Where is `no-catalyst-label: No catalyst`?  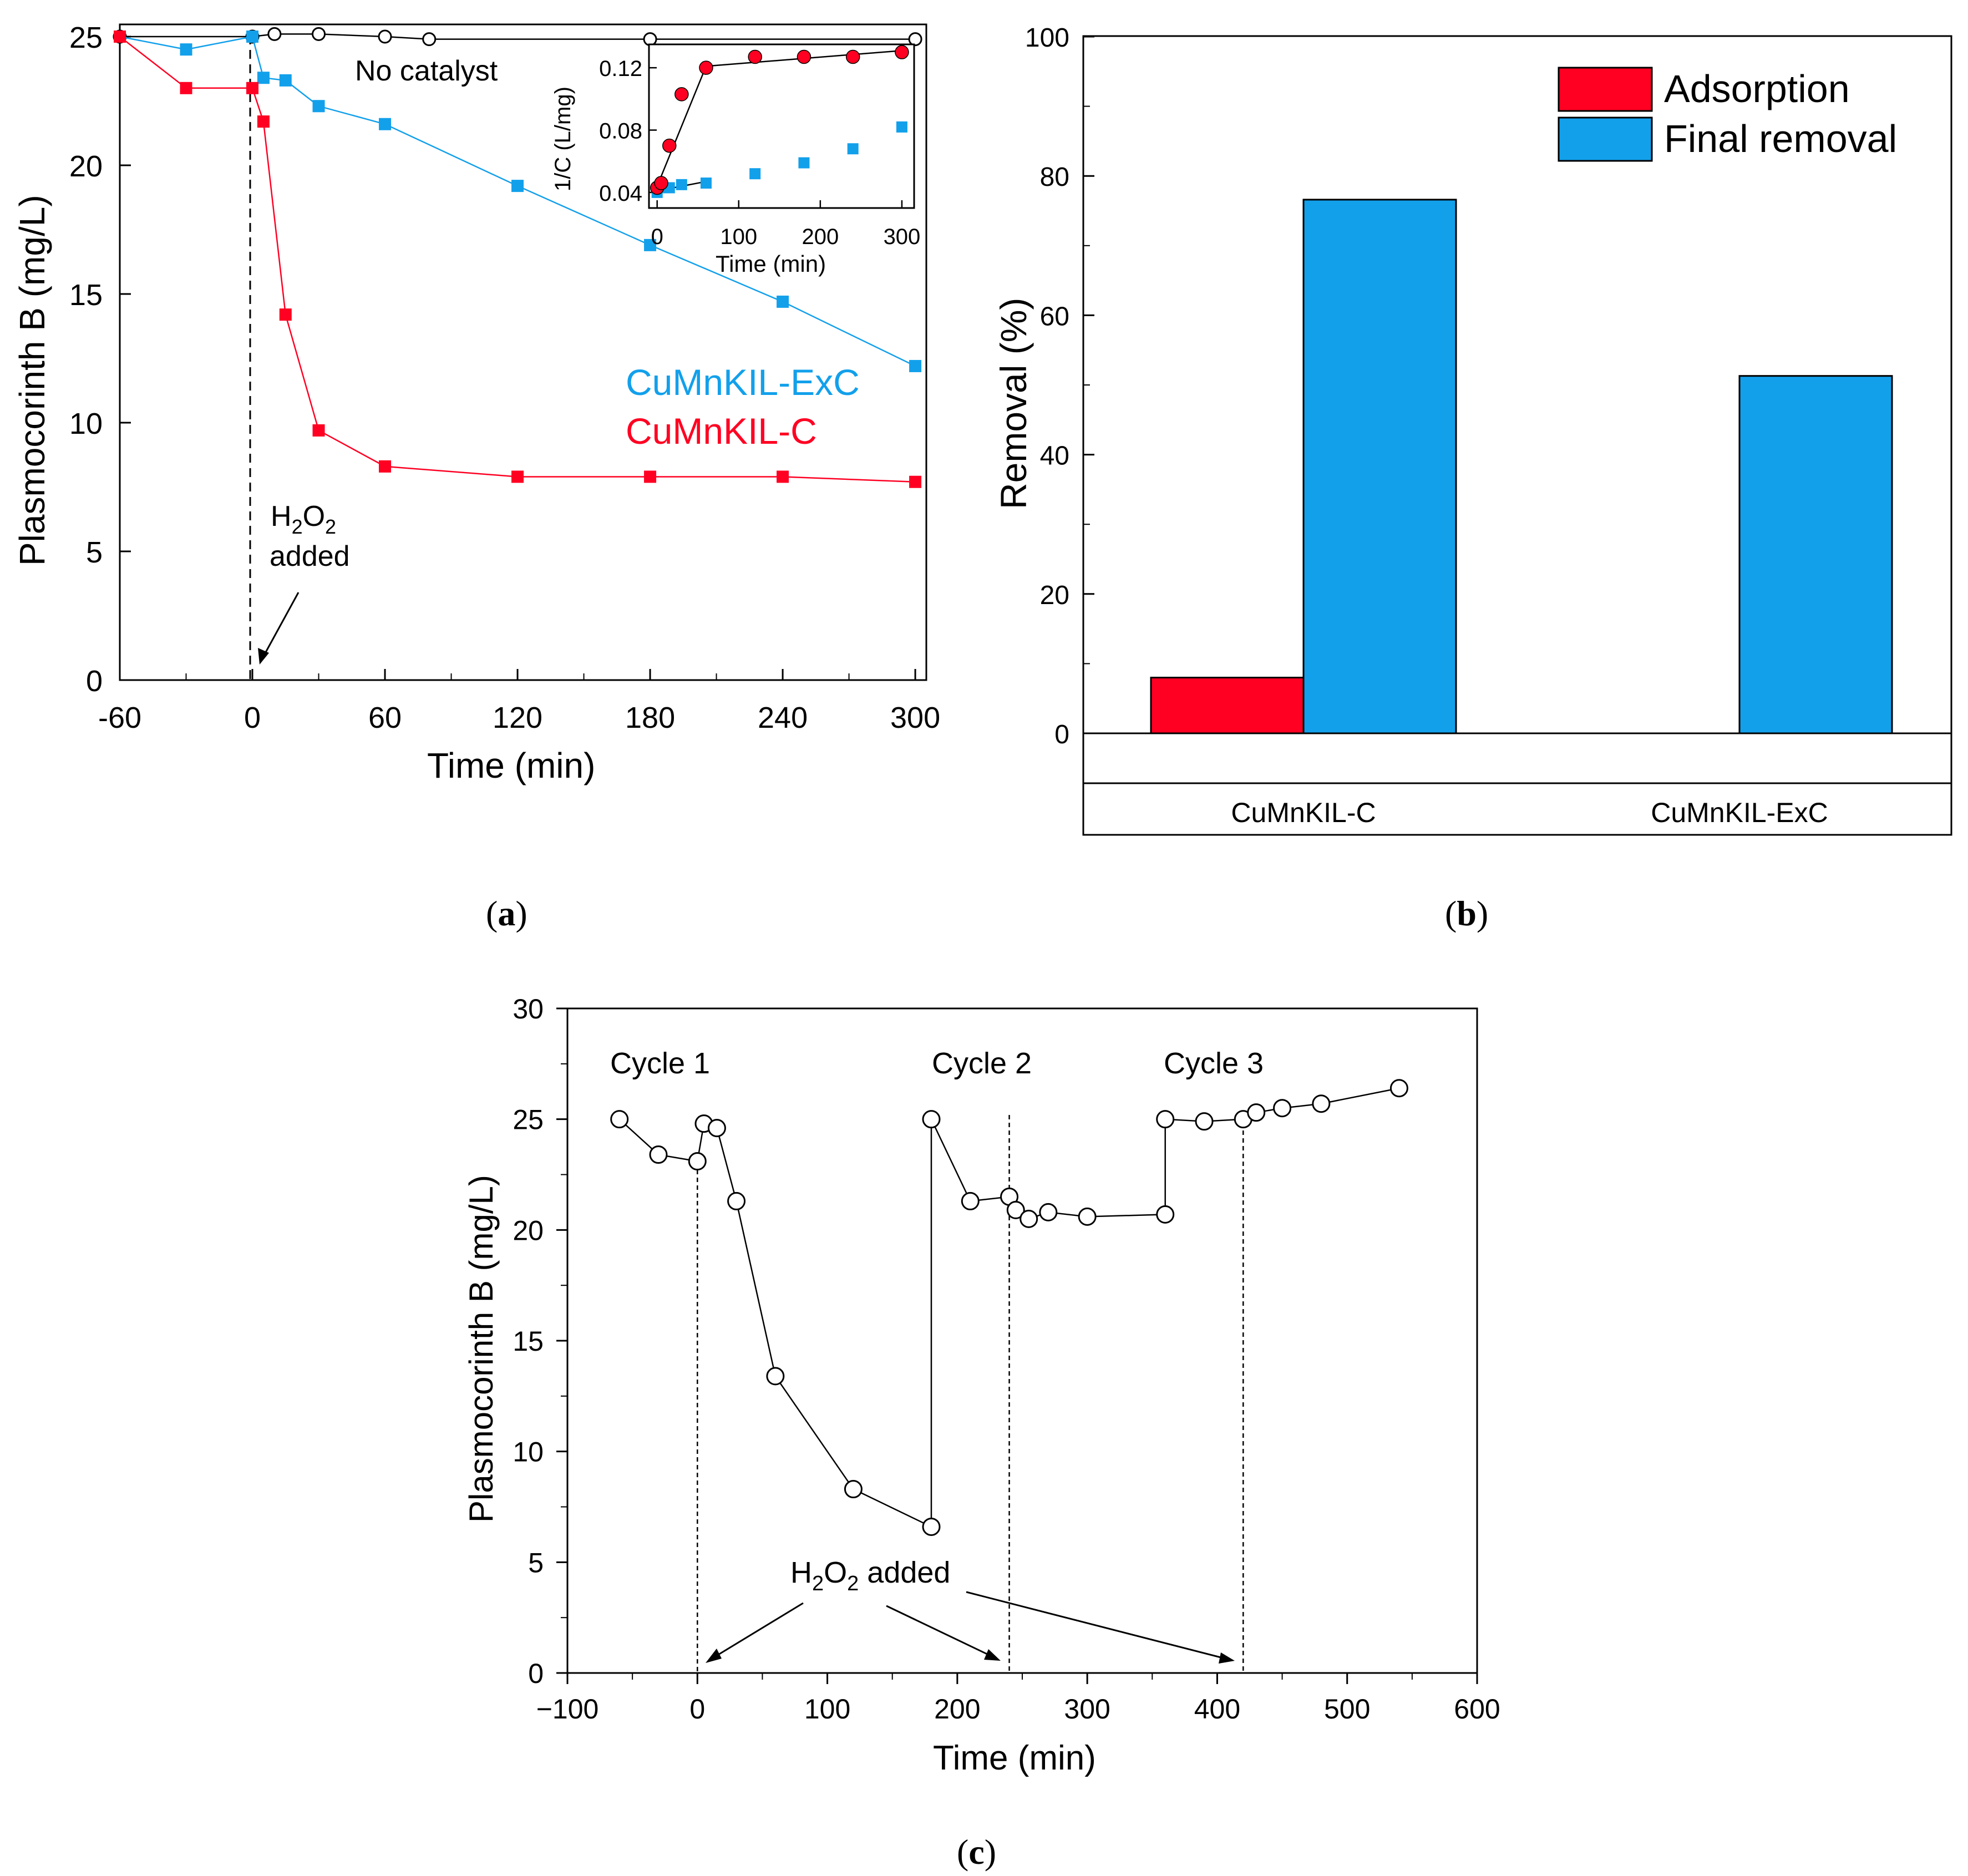
no-catalyst-label: No catalyst is located at coordinates (426, 71).